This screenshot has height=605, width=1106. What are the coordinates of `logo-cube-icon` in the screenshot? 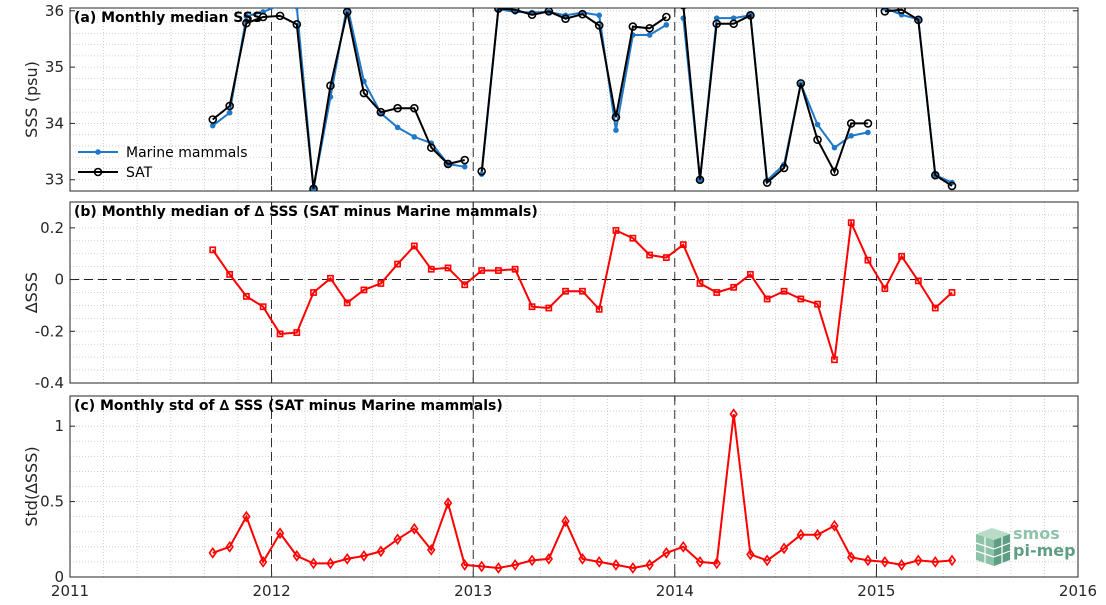 It's located at (993, 547).